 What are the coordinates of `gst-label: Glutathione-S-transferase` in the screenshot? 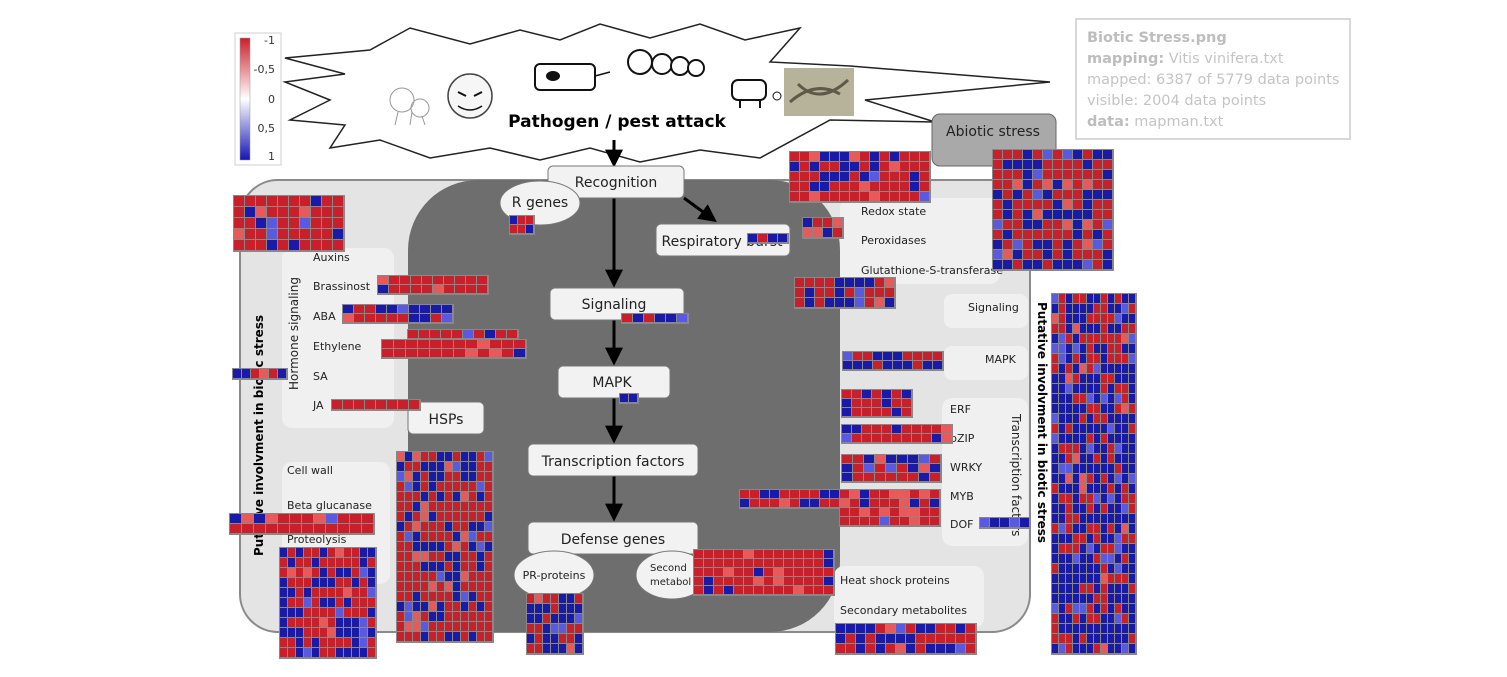 It's located at (932, 270).